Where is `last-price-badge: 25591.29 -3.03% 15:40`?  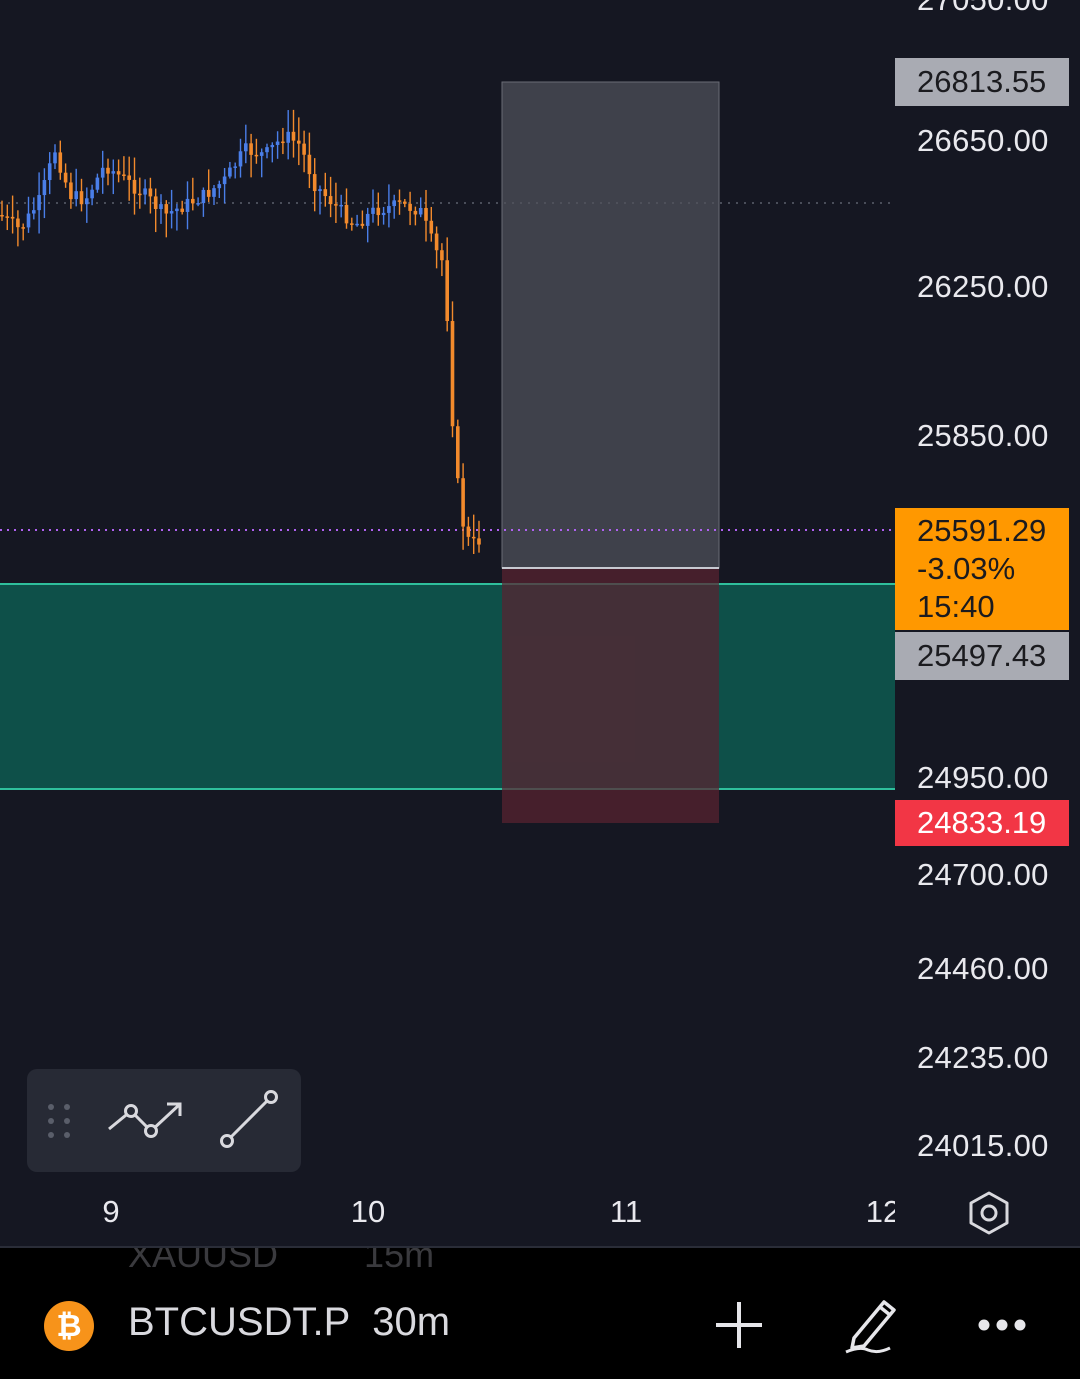
last-price-badge: 25591.29 -3.03% 15:40 is located at coordinates (982, 569).